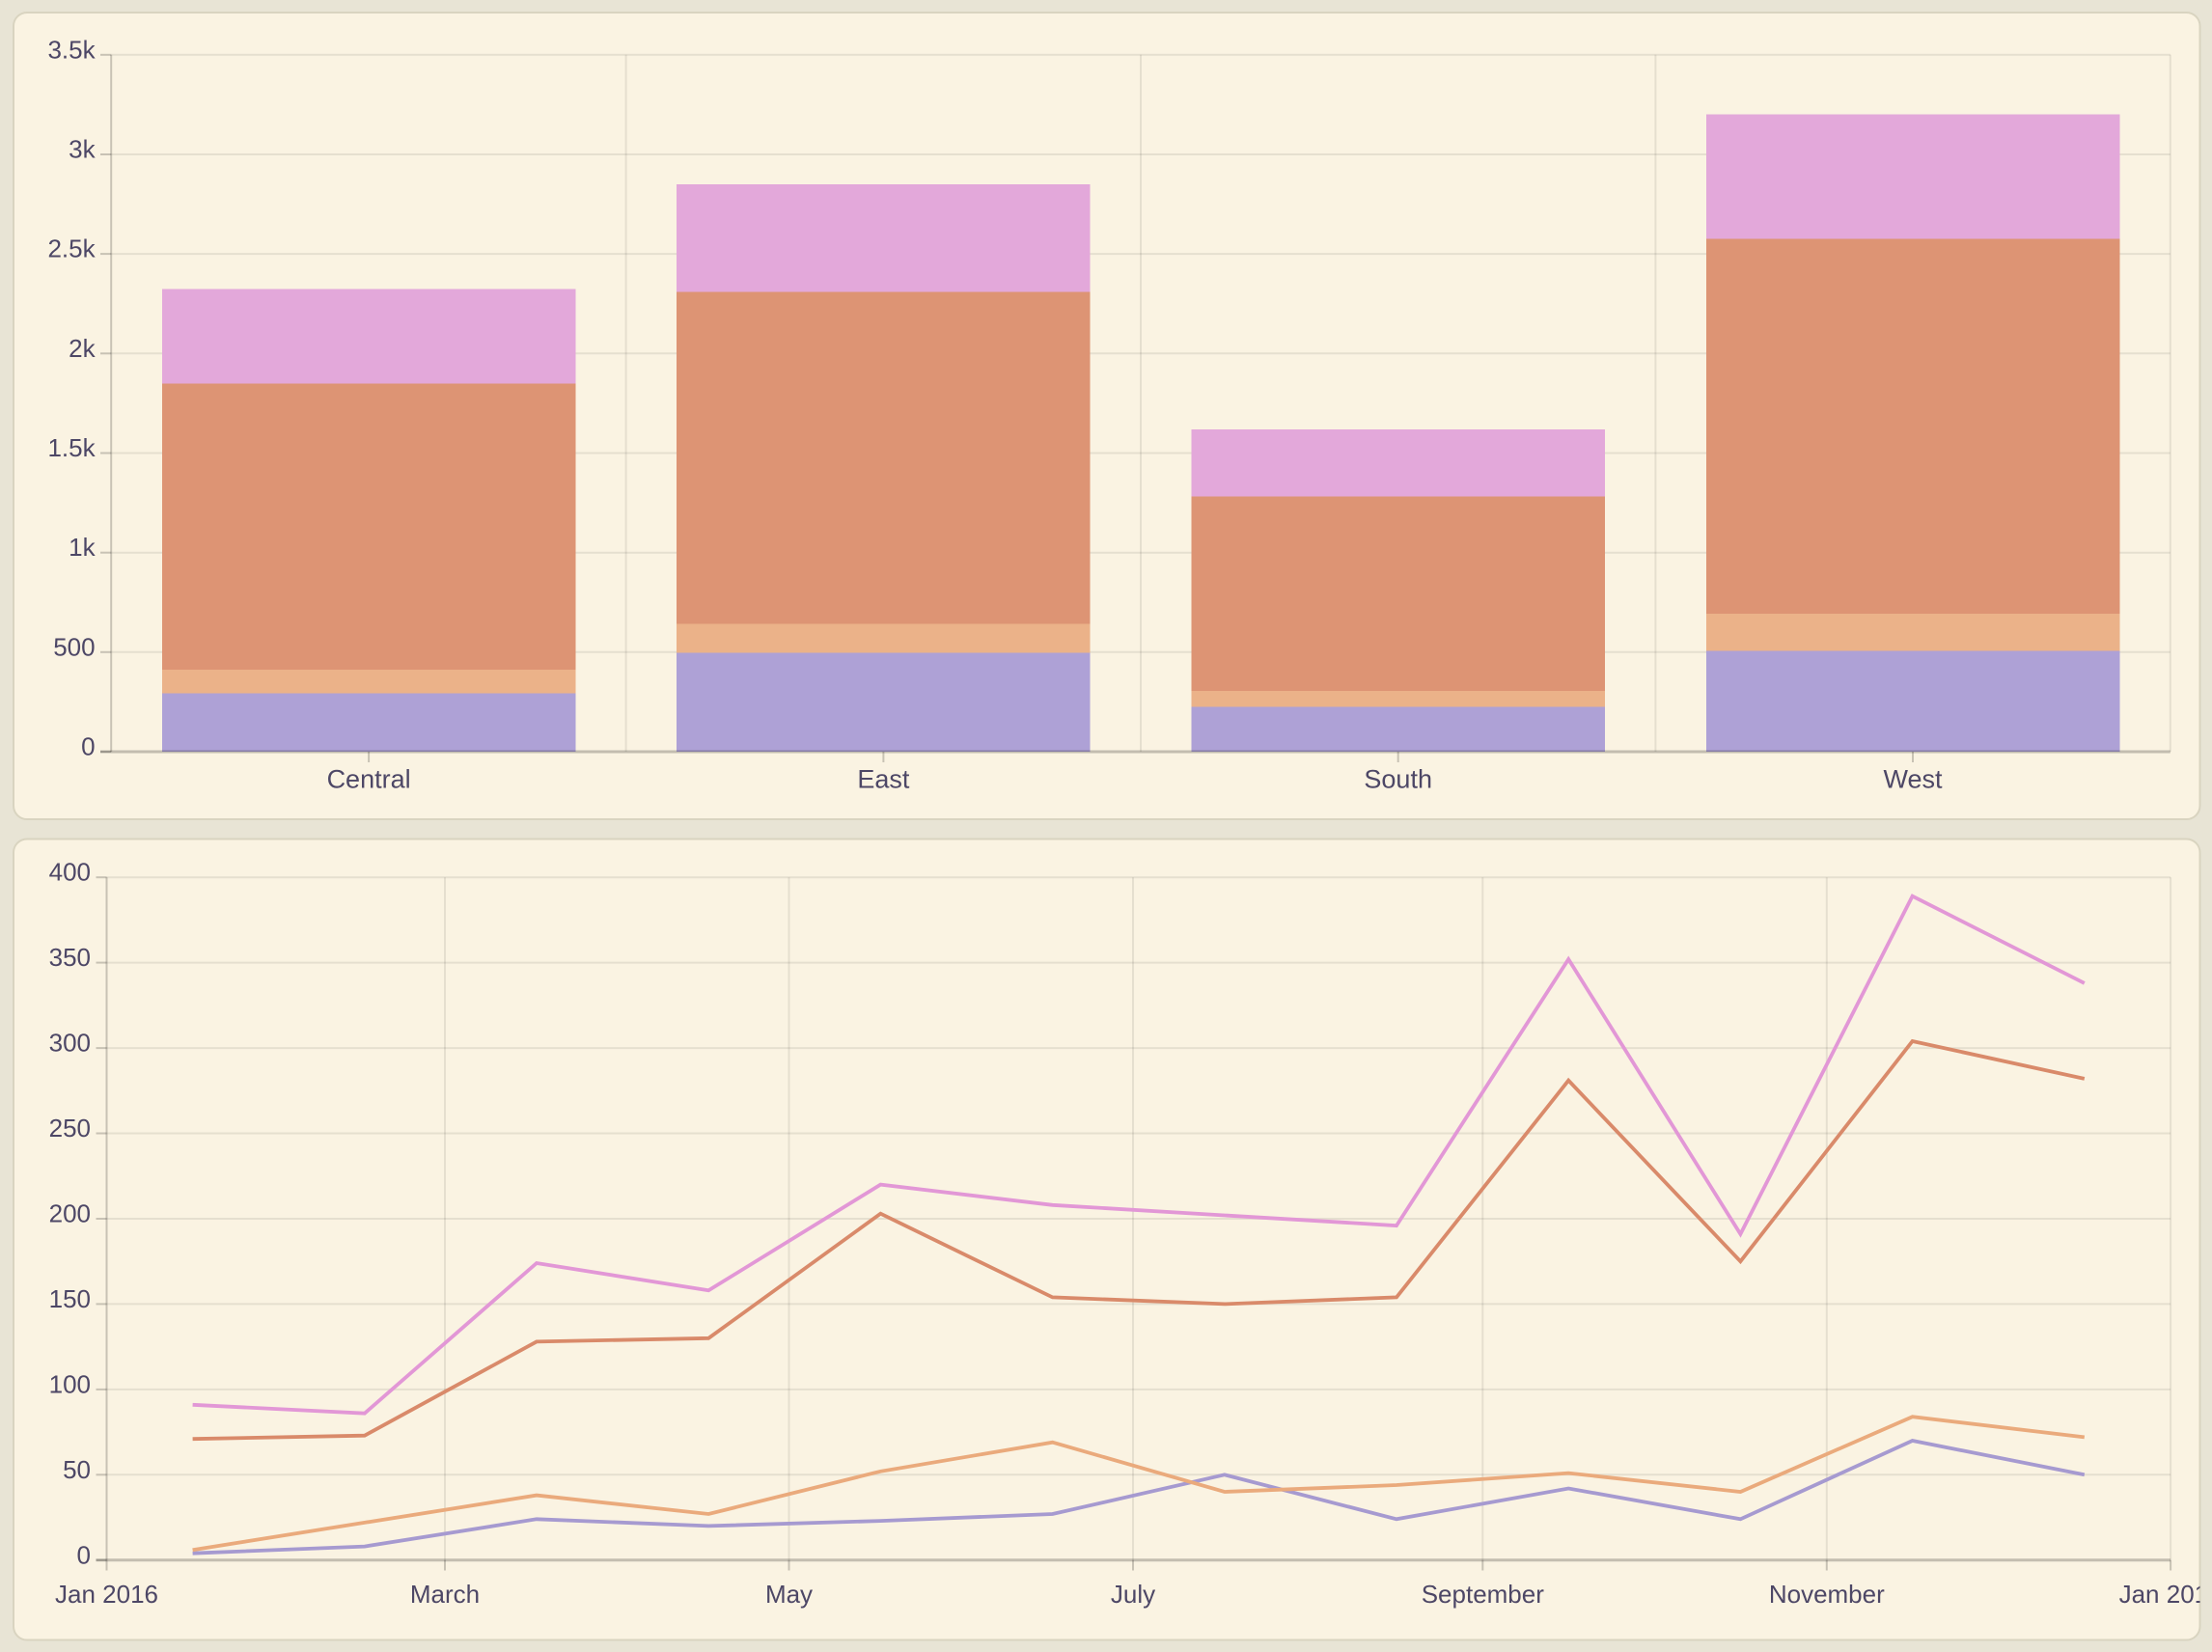 Image resolution: width=2212 pixels, height=1652 pixels. Describe the element at coordinates (445, 1594) in the screenshot. I see `svg-text: March` at that location.